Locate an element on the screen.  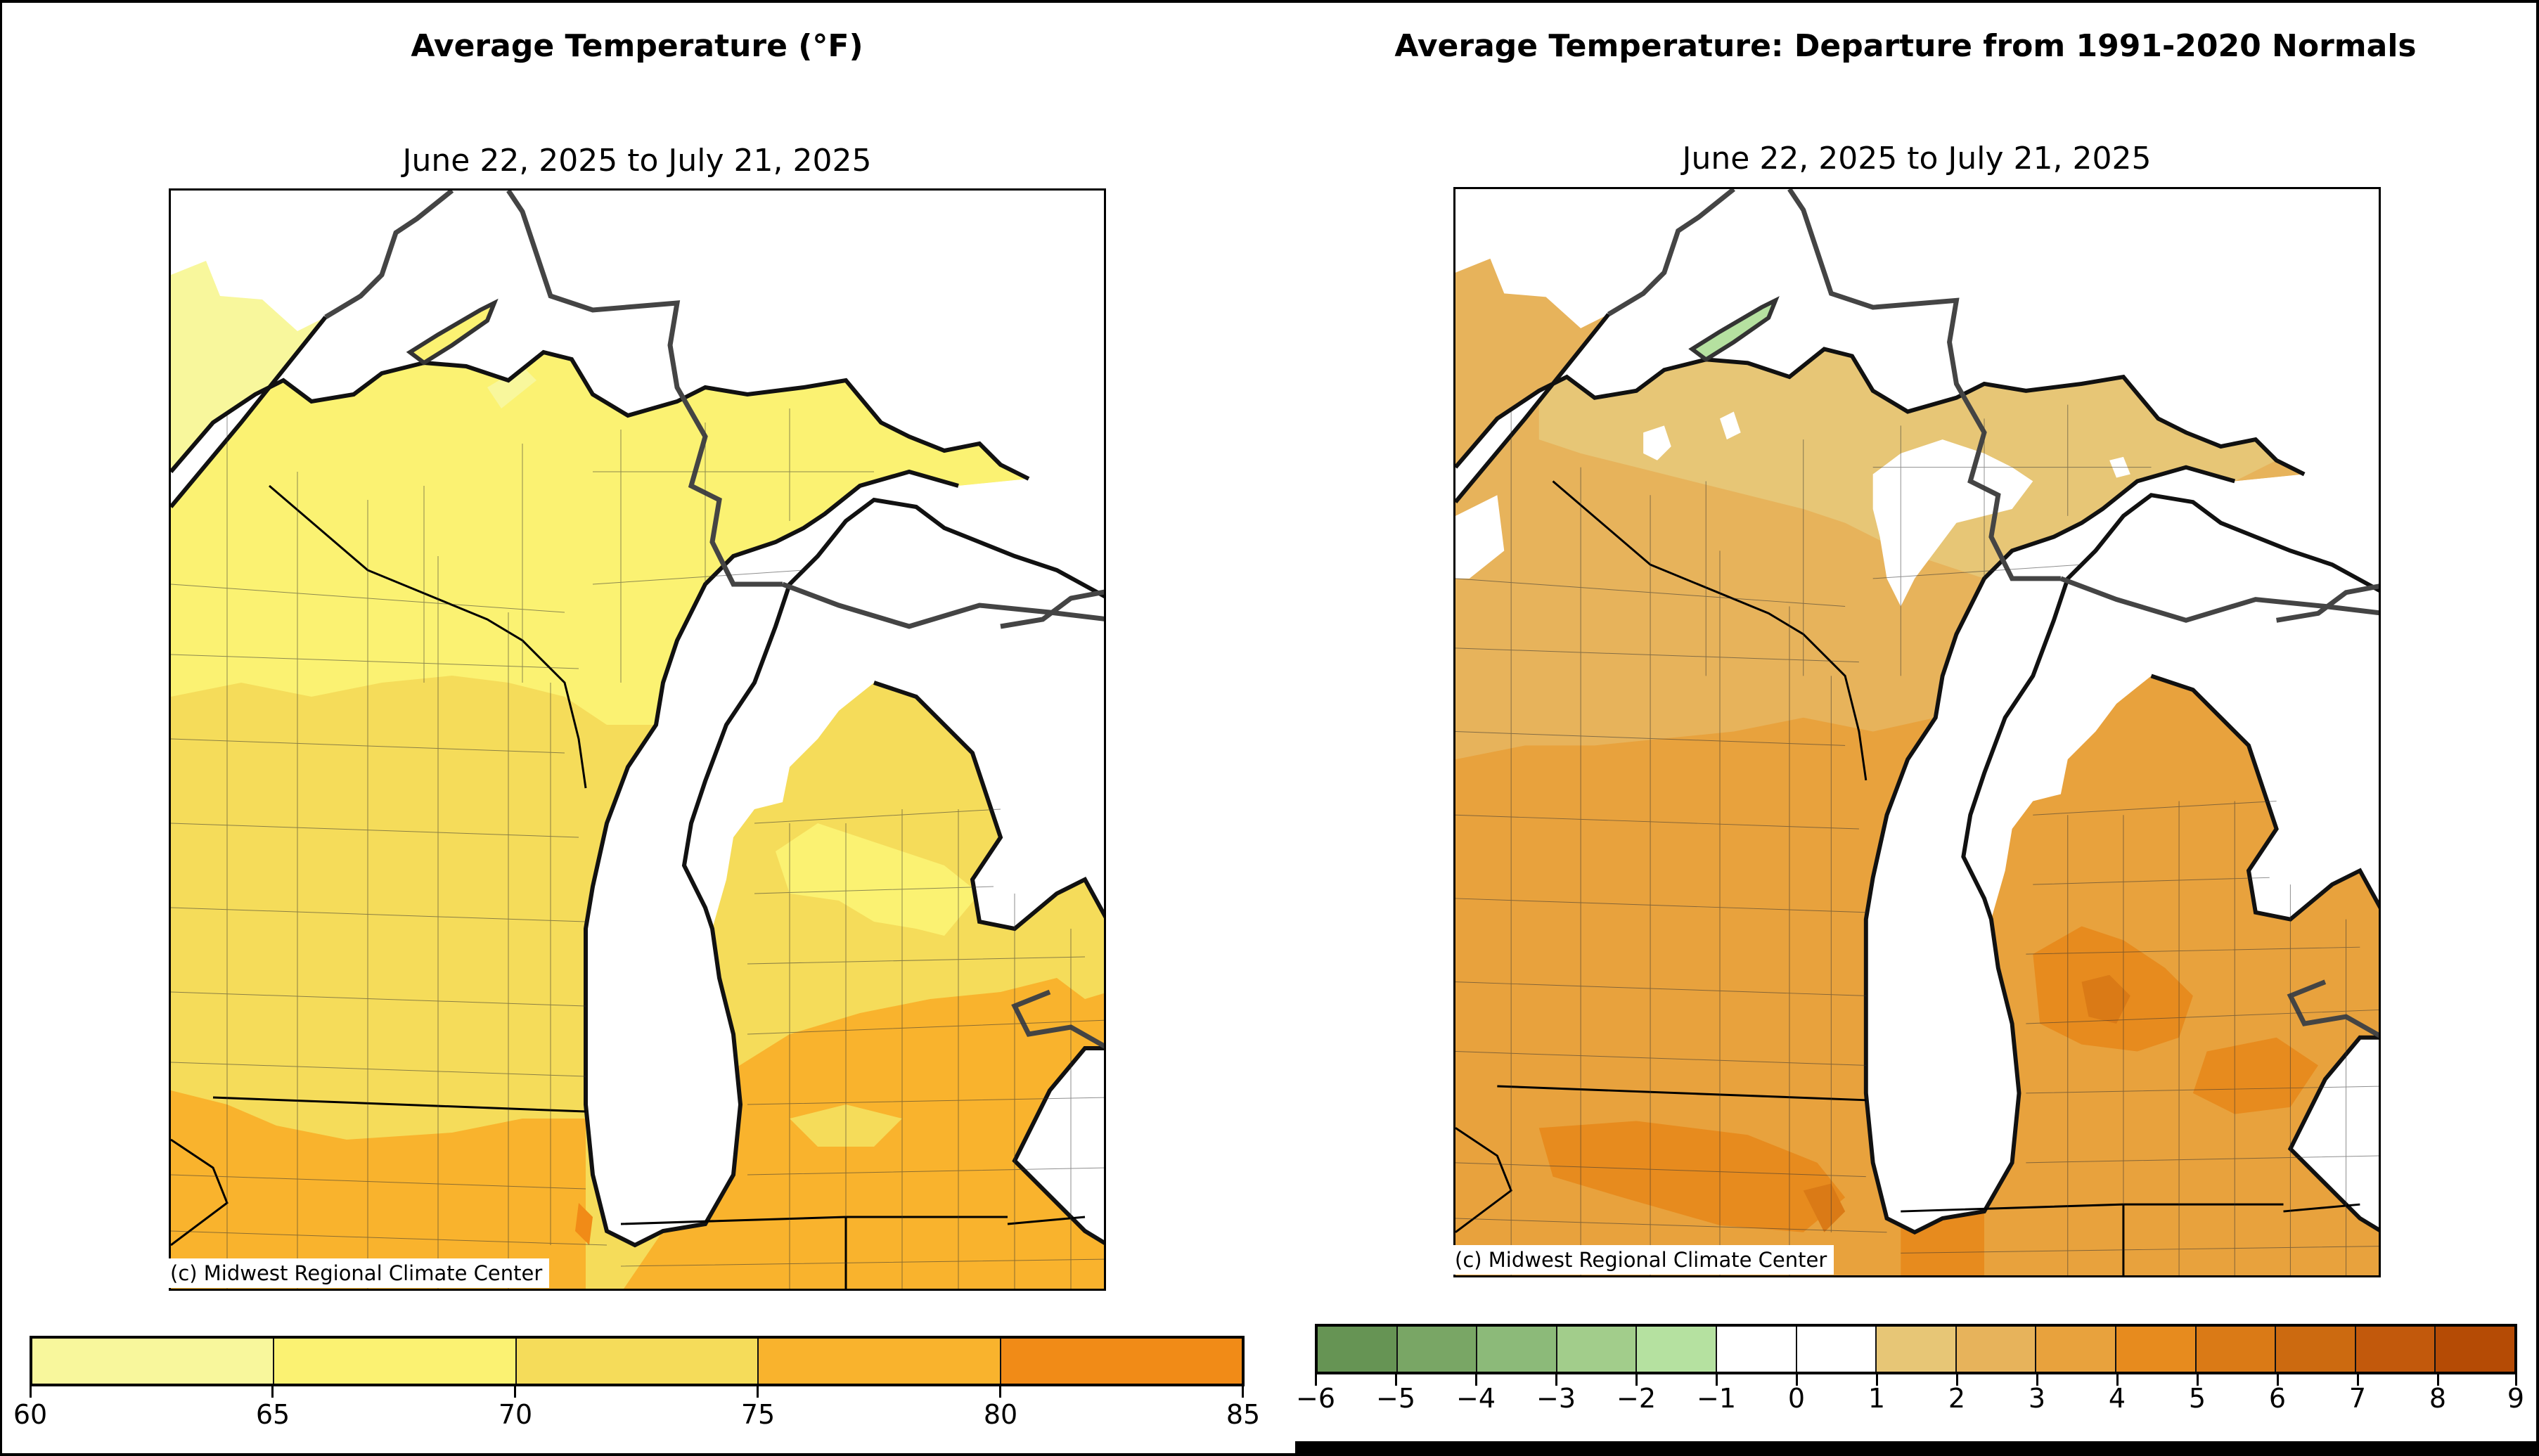
right-credit: (c) Midwest Regional Climate Center is located at coordinates (1643, 1260).